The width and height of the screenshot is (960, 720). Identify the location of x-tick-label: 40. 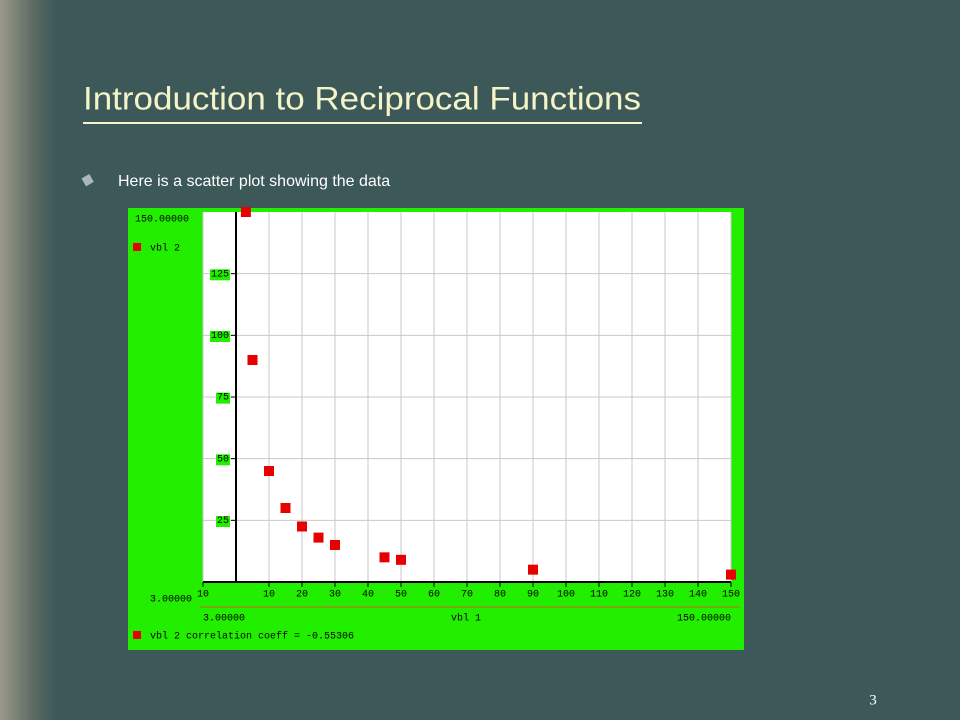
(368, 595).